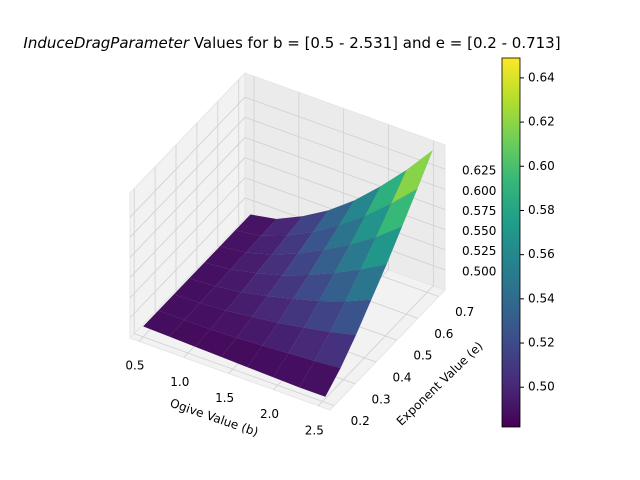 This screenshot has height=480, width=640. What do you see at coordinates (479, 231) in the screenshot?
I see `z-tick-label: 0.550` at bounding box center [479, 231].